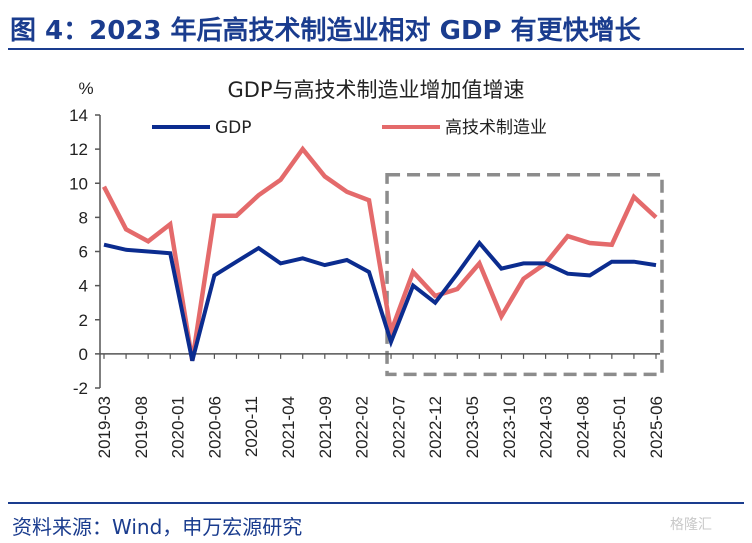 The height and width of the screenshot is (543, 752). What do you see at coordinates (157, 527) in the screenshot?
I see `source-note: 资料来源：Wind，申万宏源研究` at bounding box center [157, 527].